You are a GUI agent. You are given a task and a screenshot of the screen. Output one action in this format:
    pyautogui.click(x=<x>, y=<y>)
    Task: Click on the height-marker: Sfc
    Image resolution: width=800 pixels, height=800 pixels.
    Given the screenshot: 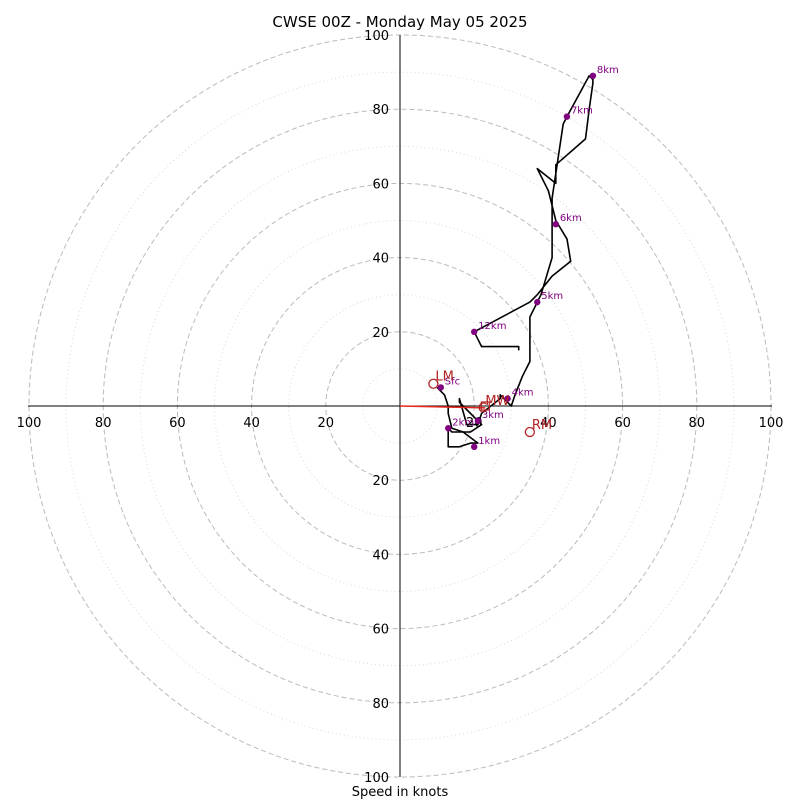 What is the action you would take?
    pyautogui.click(x=448, y=383)
    